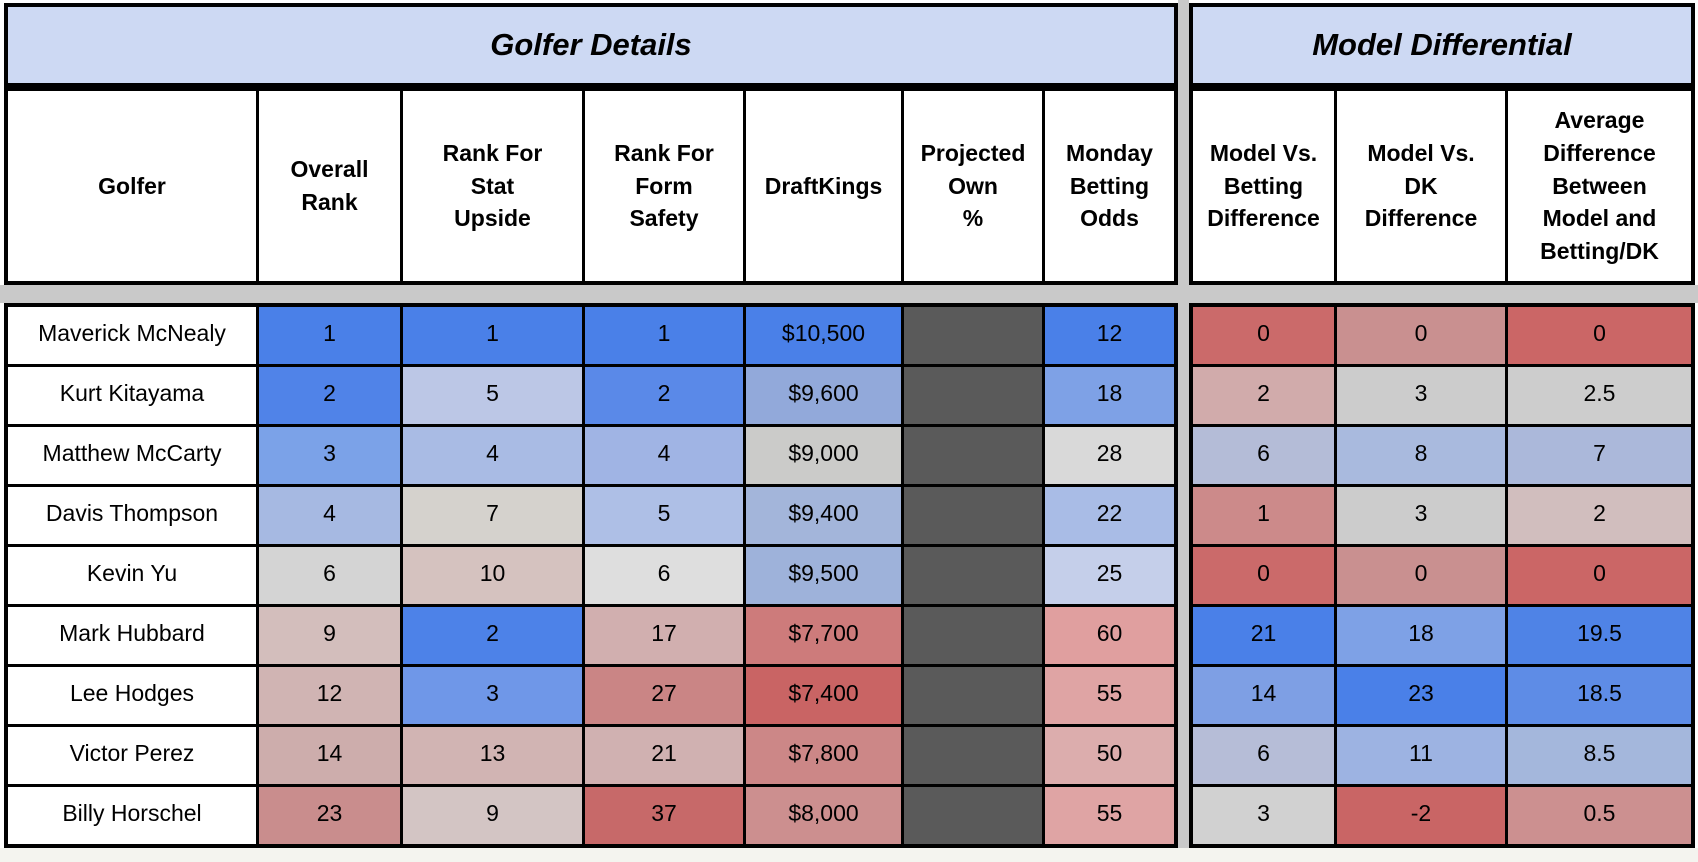  What do you see at coordinates (132, 695) in the screenshot?
I see `golfer-name-cell: Lee Hodges` at bounding box center [132, 695].